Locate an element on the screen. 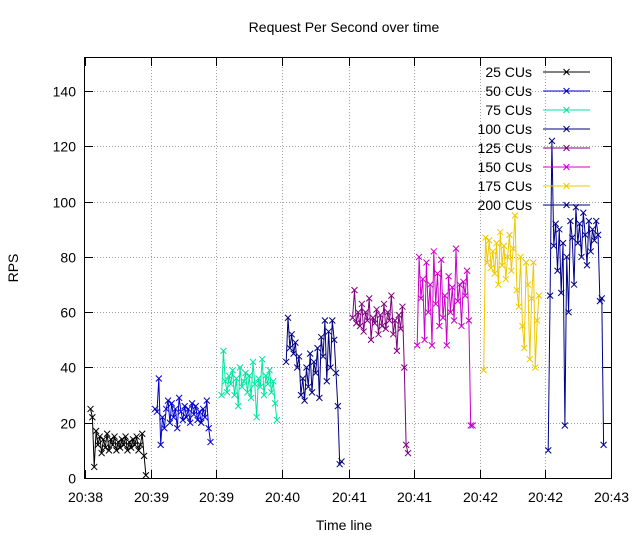 This screenshot has height=545, width=640. legend-label: 150 CUs is located at coordinates (505, 167).